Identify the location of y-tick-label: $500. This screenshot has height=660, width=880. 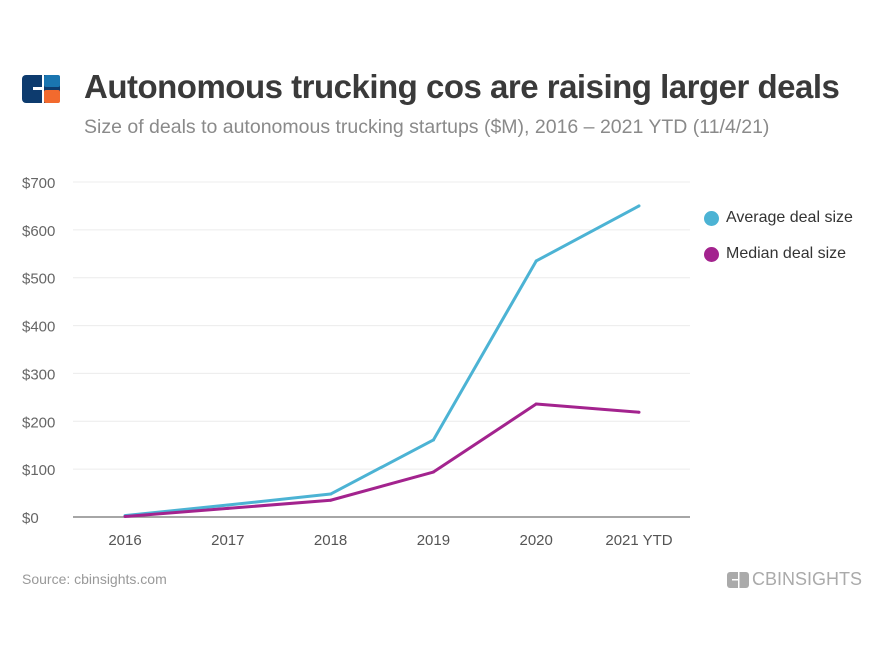
(38, 279).